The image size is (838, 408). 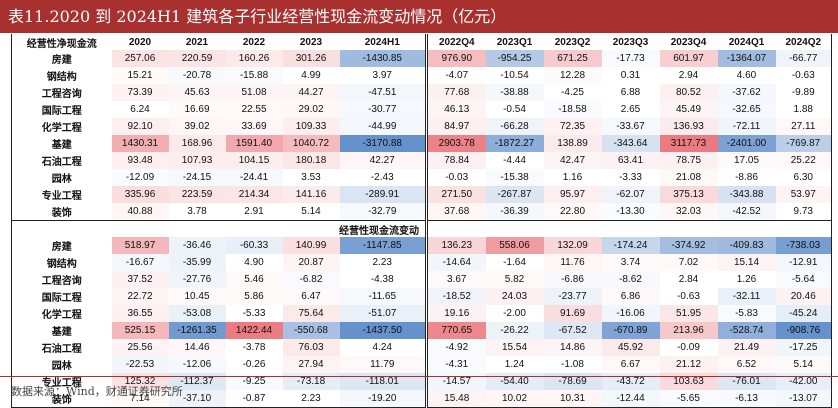 I want to click on table-row: 石油工程 93.48 107.93 104.15 180.18 42.27, so click(x=219, y=160).